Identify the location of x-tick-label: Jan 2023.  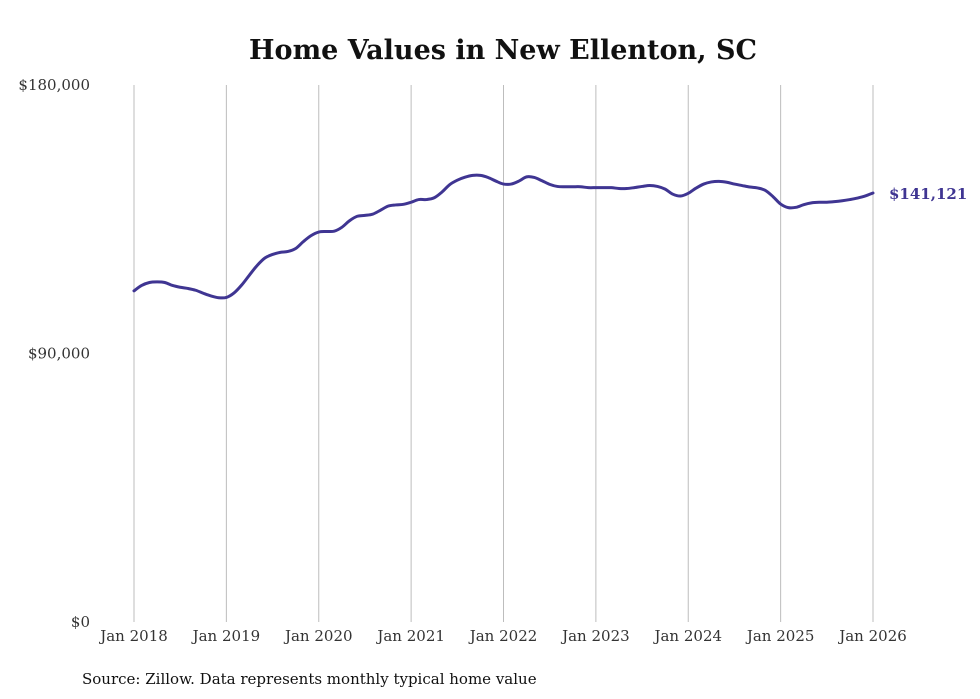
(595, 636).